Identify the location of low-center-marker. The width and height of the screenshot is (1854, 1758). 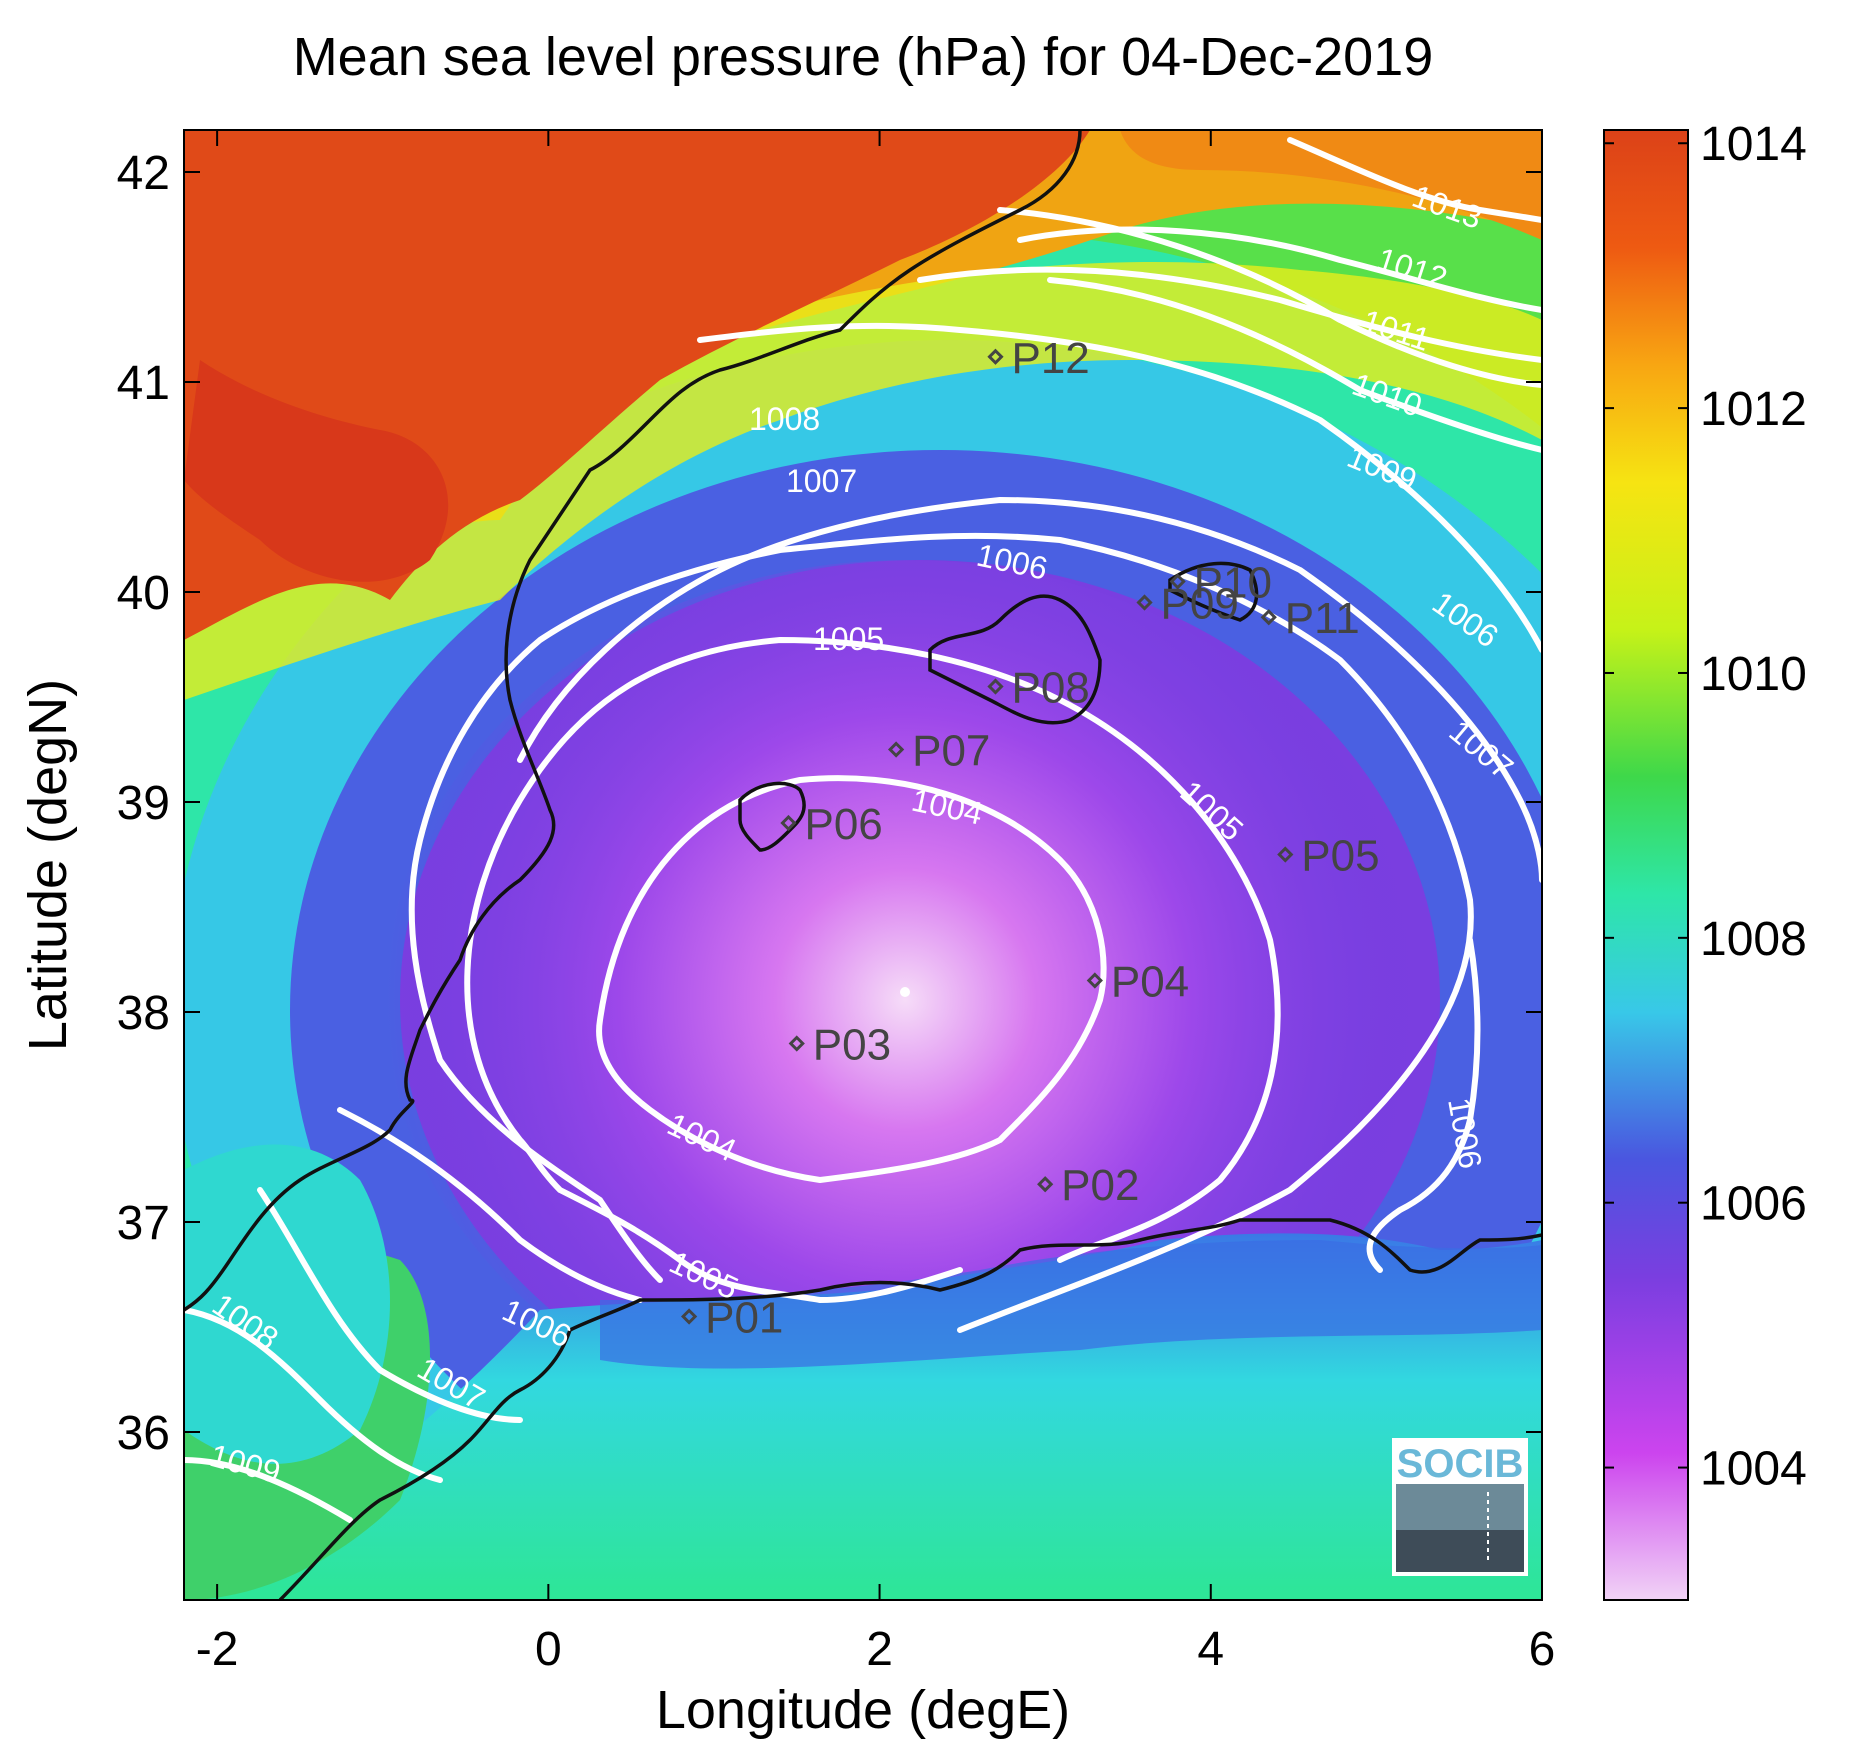
(905, 992).